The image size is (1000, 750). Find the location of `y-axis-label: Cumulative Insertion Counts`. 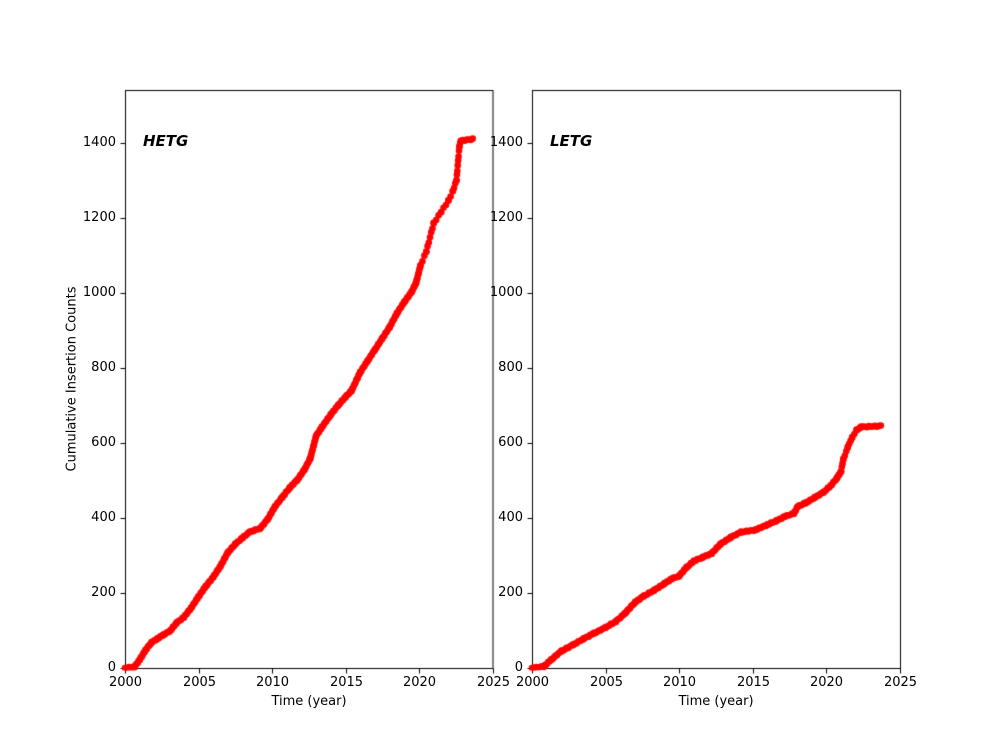

y-axis-label: Cumulative Insertion Counts is located at coordinates (72, 379).